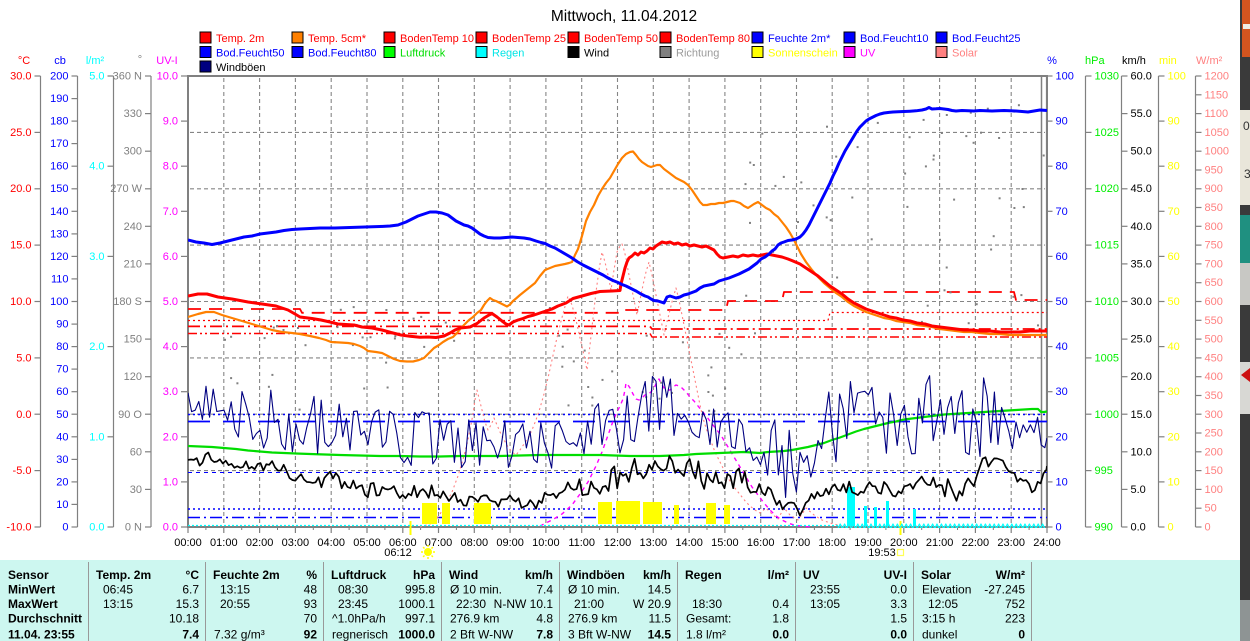 This screenshot has width=1250, height=641. What do you see at coordinates (1138, 528) in the screenshot?
I see `svg-text: 0.0` at bounding box center [1138, 528].